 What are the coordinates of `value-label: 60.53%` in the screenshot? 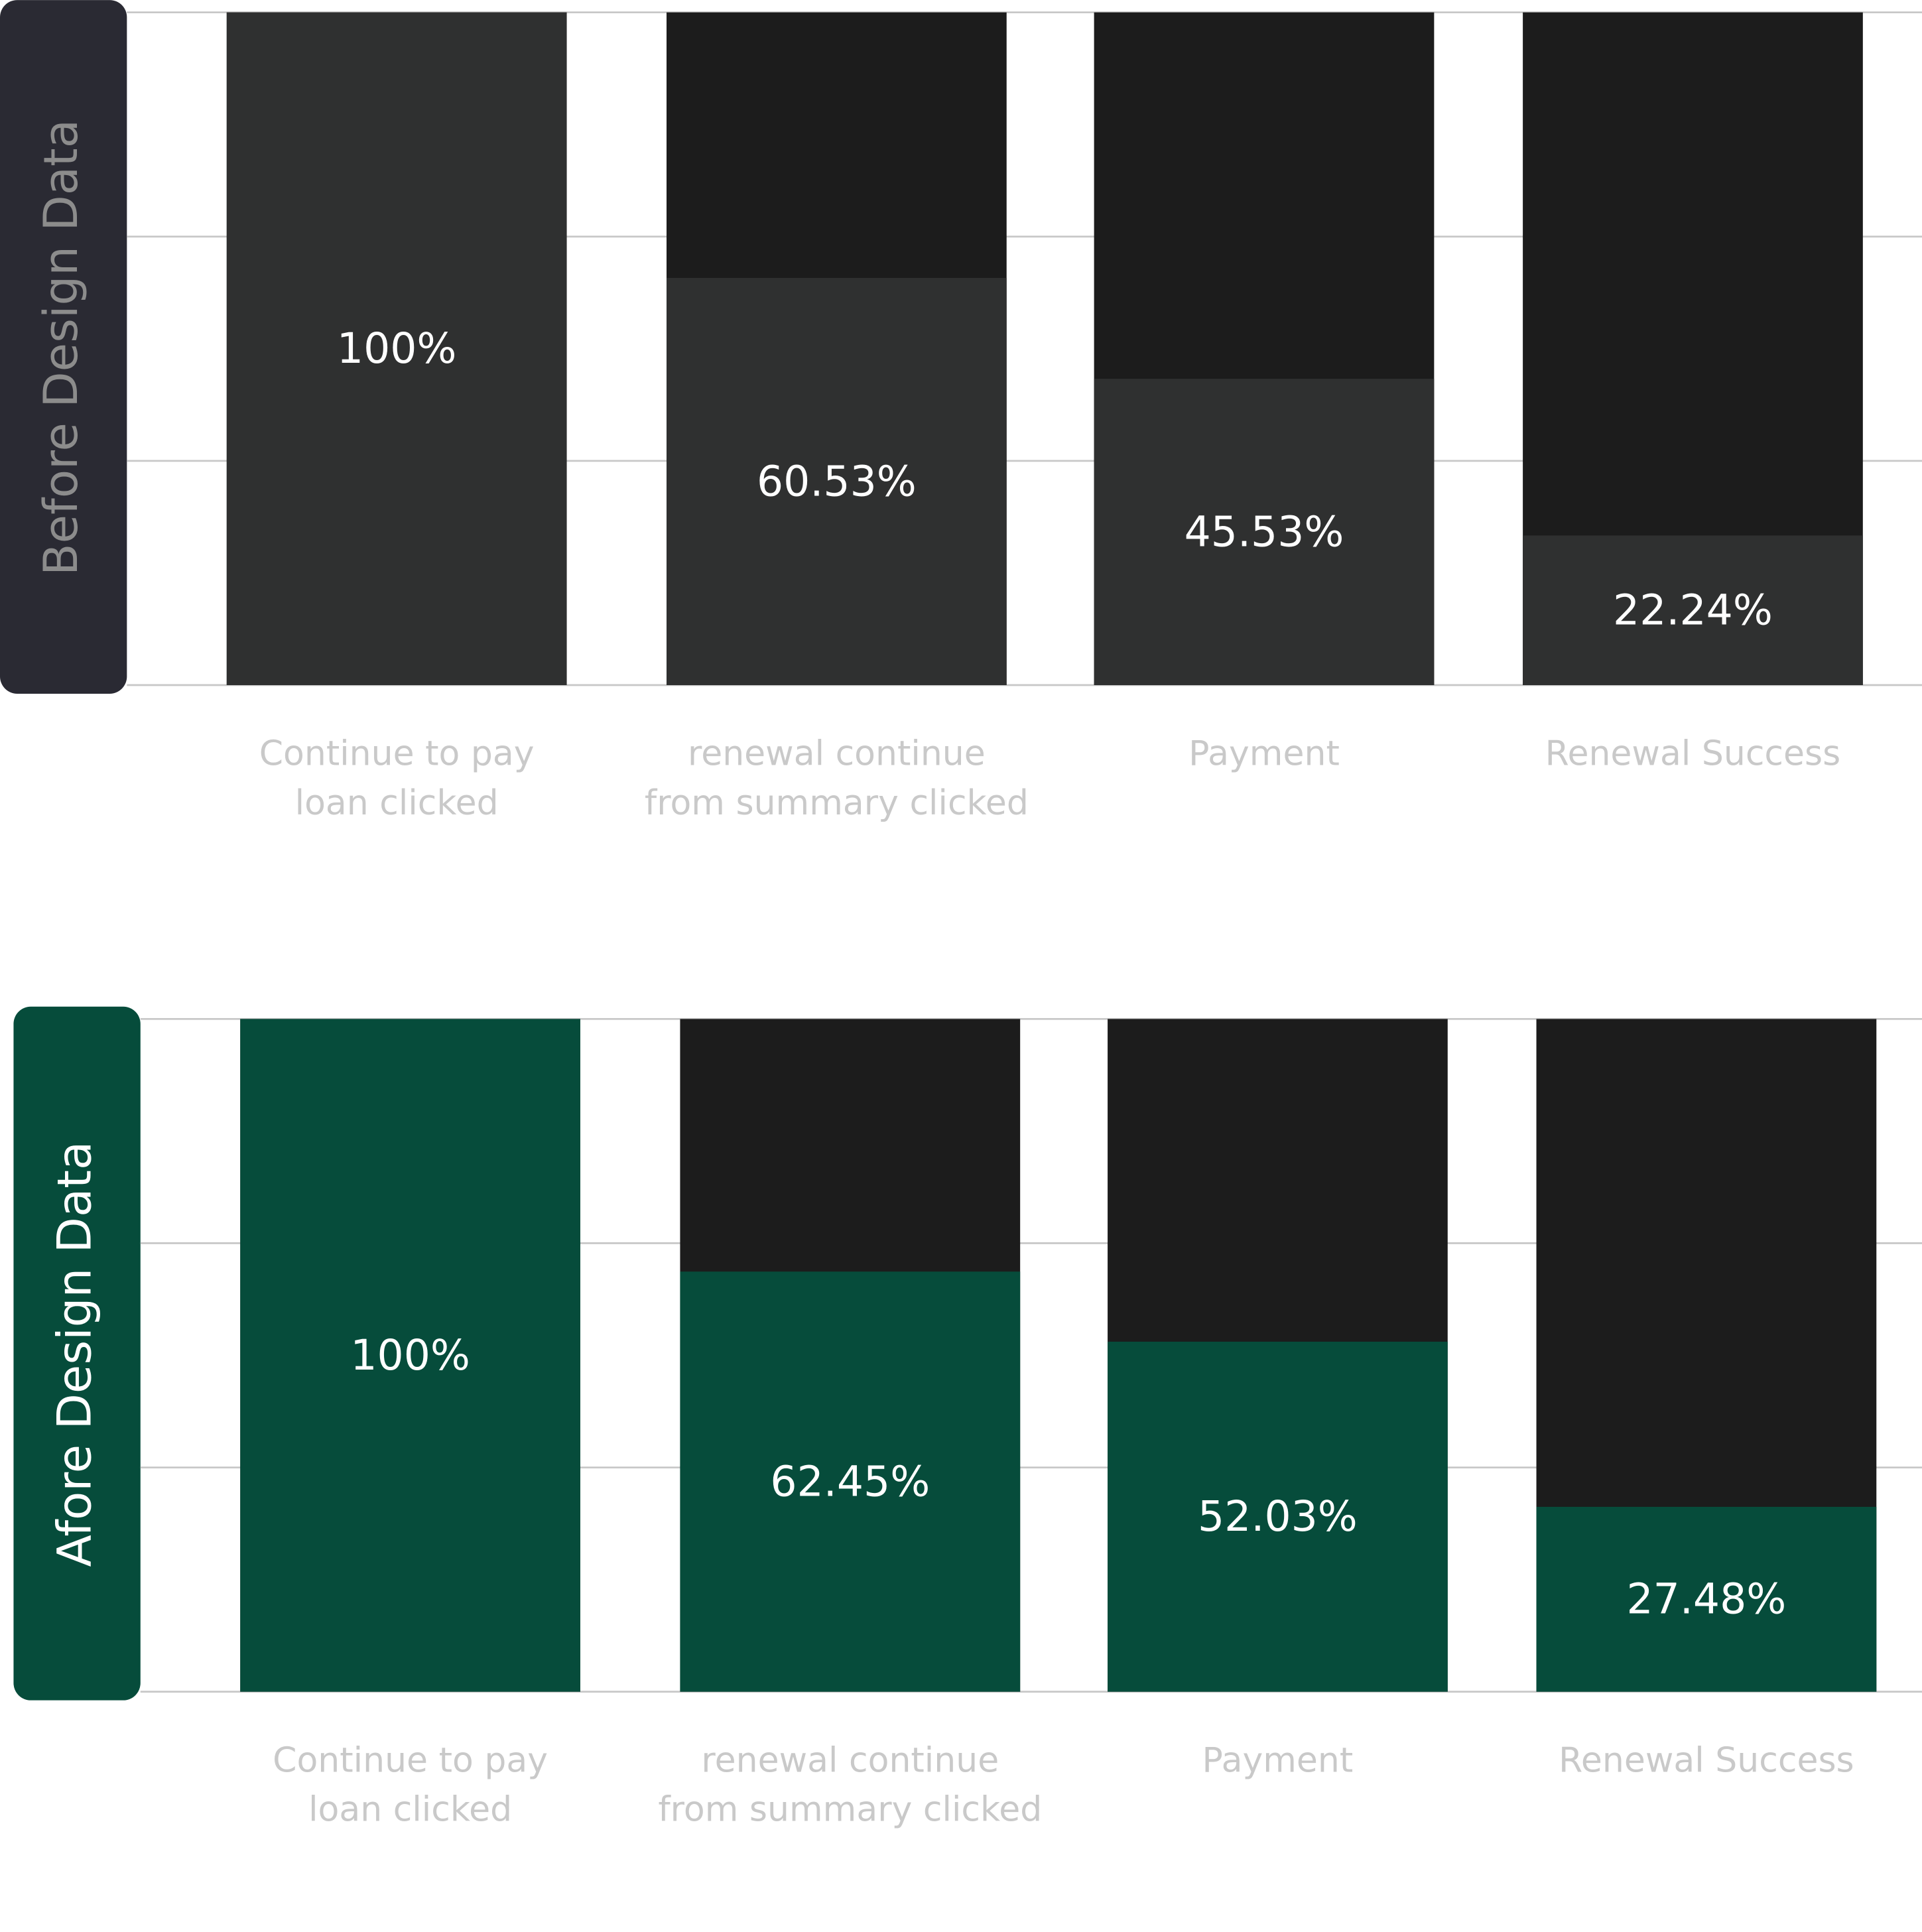 It's located at (837, 481).